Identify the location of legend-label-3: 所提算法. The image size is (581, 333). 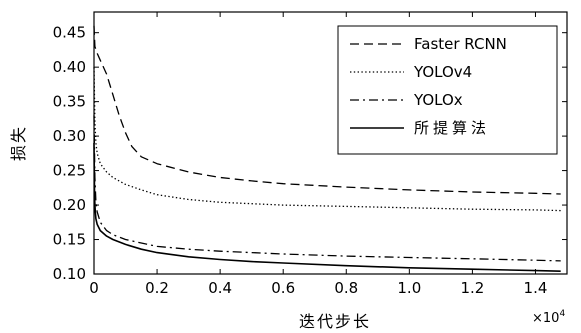
(452, 128).